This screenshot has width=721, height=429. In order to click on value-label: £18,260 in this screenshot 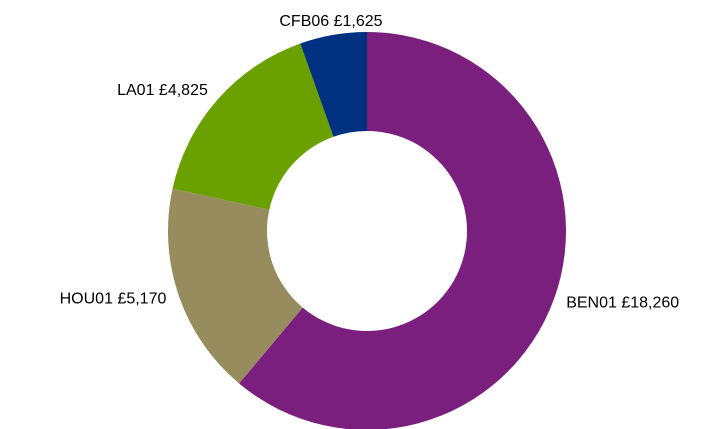, I will do `click(650, 303)`.